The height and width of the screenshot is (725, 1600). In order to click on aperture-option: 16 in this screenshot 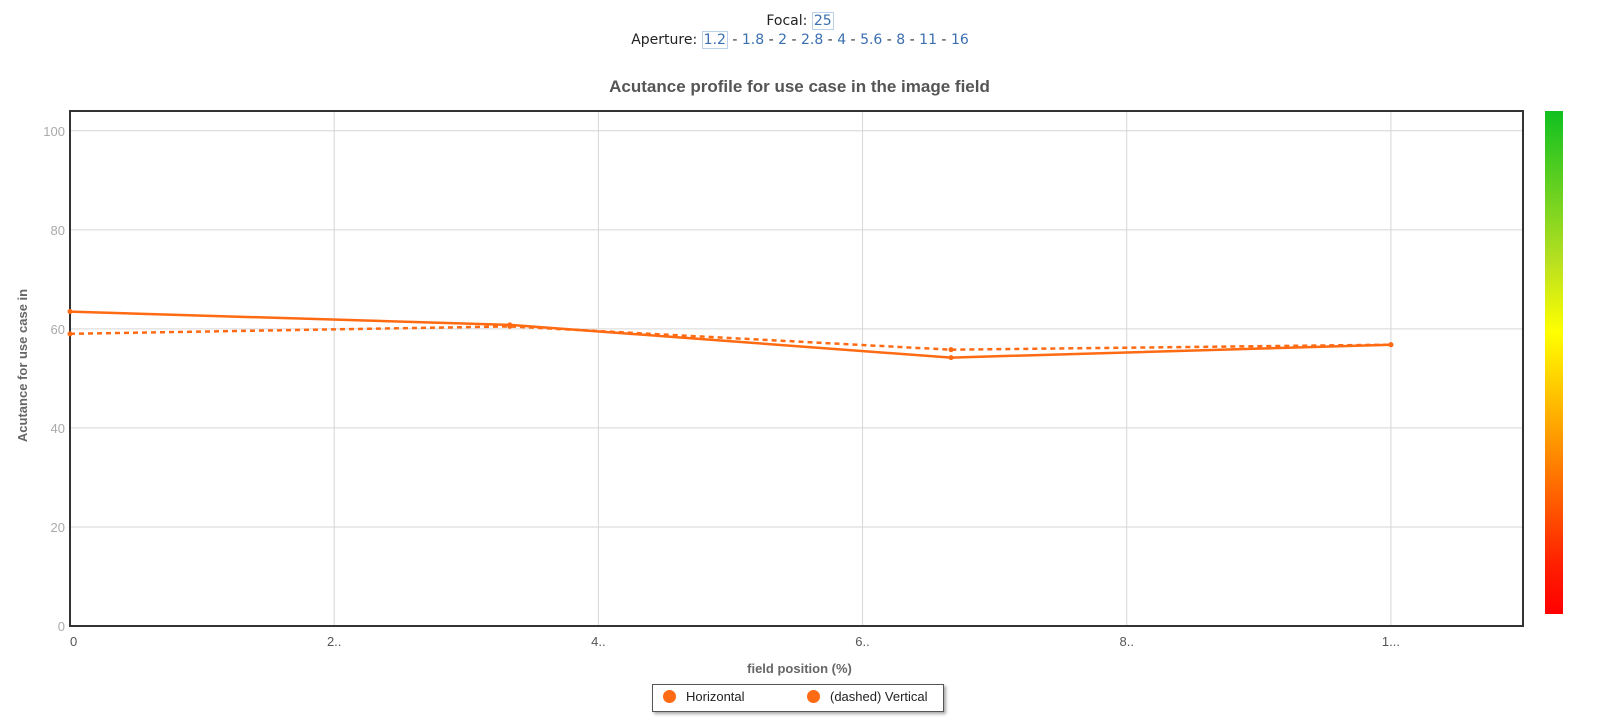, I will do `click(959, 40)`.